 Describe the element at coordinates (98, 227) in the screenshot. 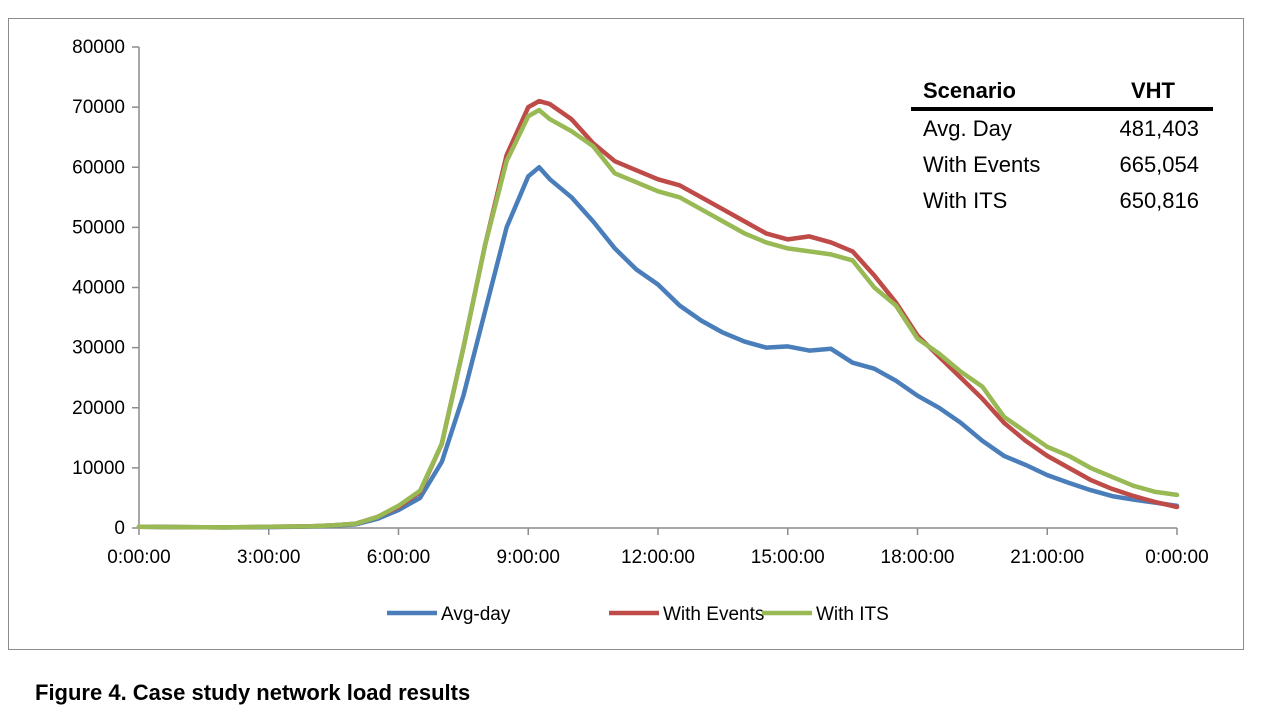

I see `y-tick-label: 50000` at that location.